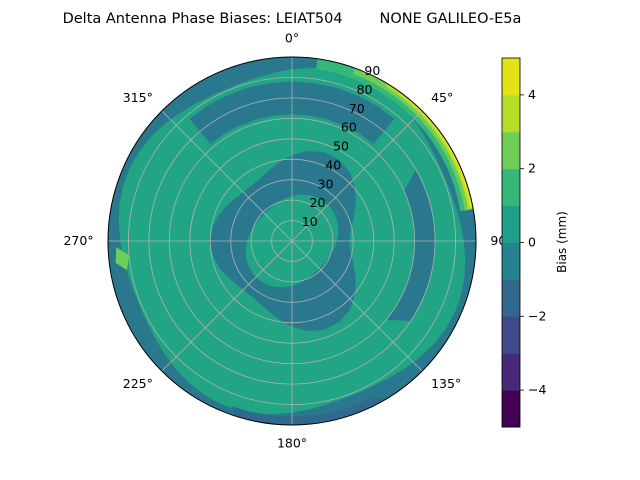 This screenshot has width=640, height=480. I want to click on angular-tick-label: 270°, so click(78, 240).